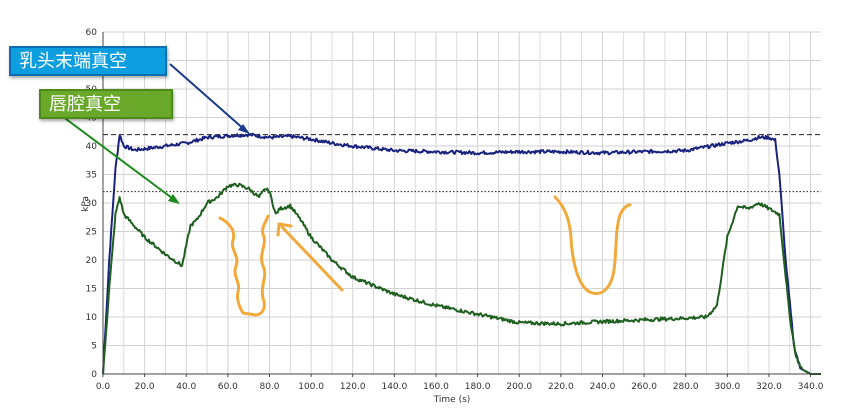 Image resolution: width=852 pixels, height=418 pixels. What do you see at coordinates (94, 375) in the screenshot?
I see `y-tick-label: 0` at bounding box center [94, 375].